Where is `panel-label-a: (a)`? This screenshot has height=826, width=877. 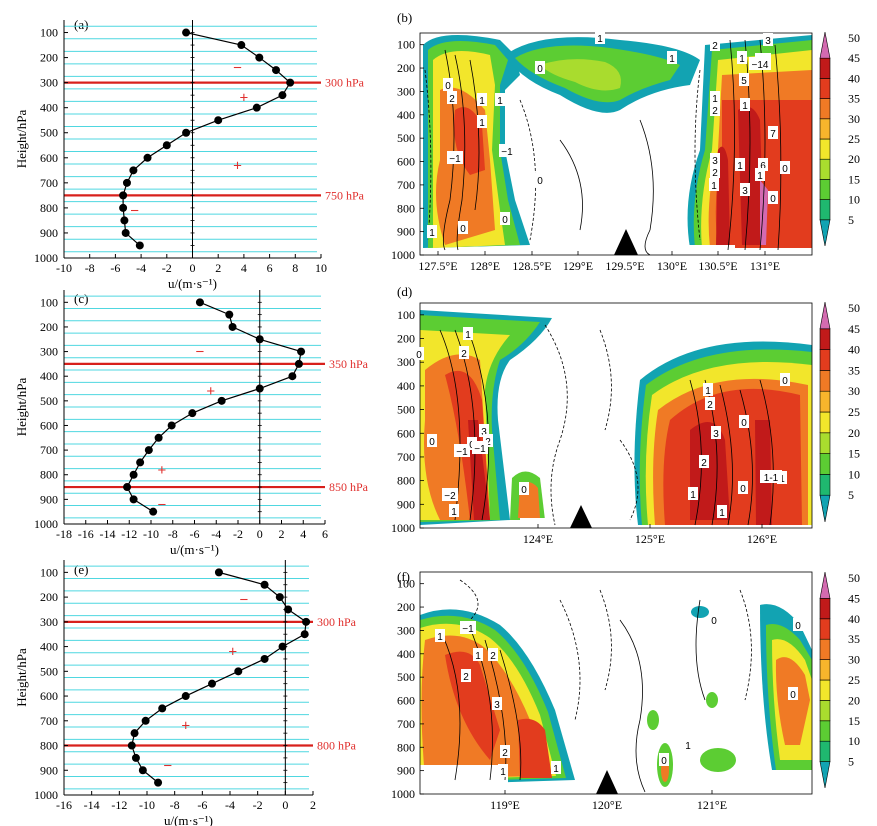
panel-label-a: (a) is located at coordinates (81, 24).